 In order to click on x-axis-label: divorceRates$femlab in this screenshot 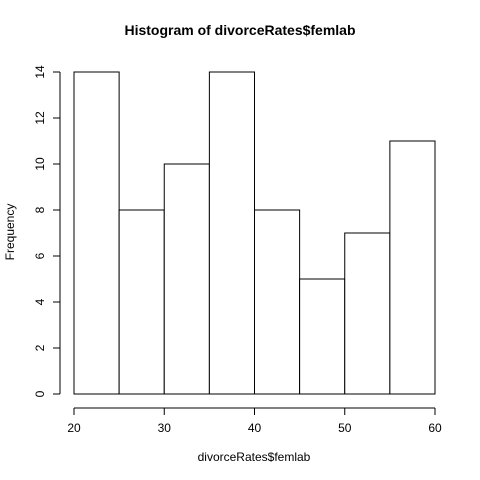, I will do `click(254, 457)`.